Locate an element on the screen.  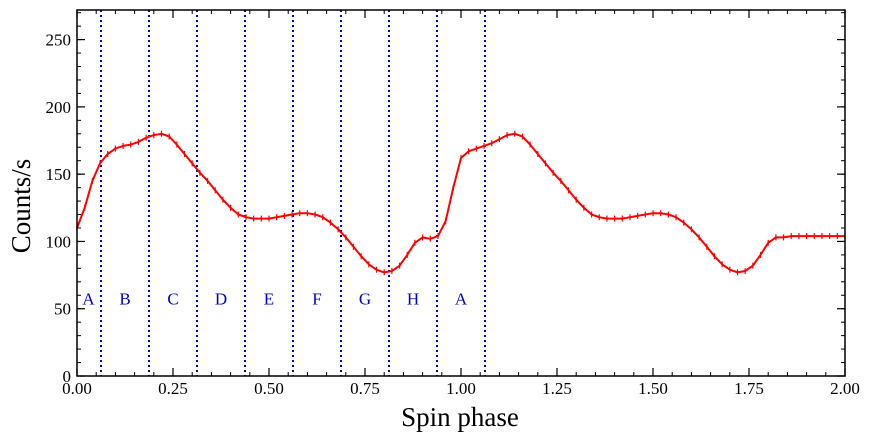
region-label-0: A is located at coordinates (88, 299).